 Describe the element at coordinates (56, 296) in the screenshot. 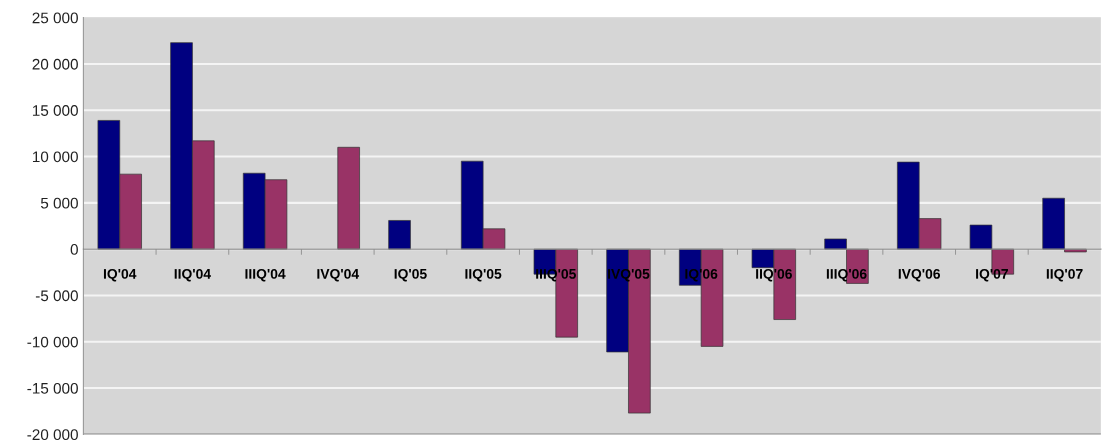

I see `y-tick-label: -5 000` at that location.